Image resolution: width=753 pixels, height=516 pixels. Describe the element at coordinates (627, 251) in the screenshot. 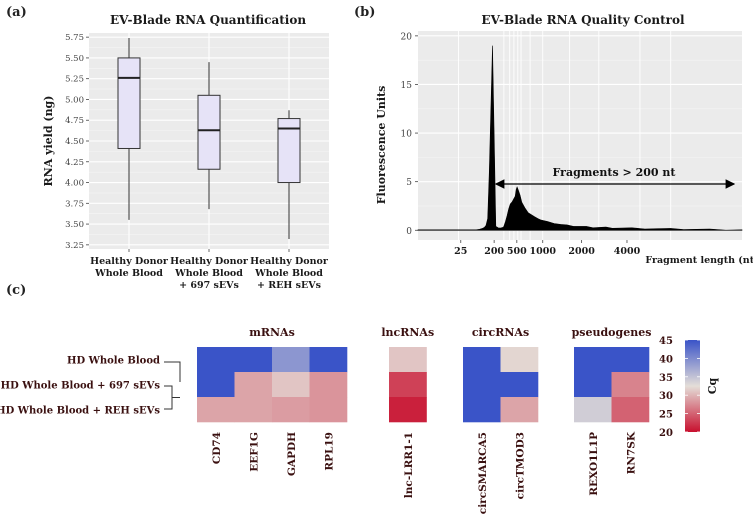

I see `x-tick-label: 4000` at that location.